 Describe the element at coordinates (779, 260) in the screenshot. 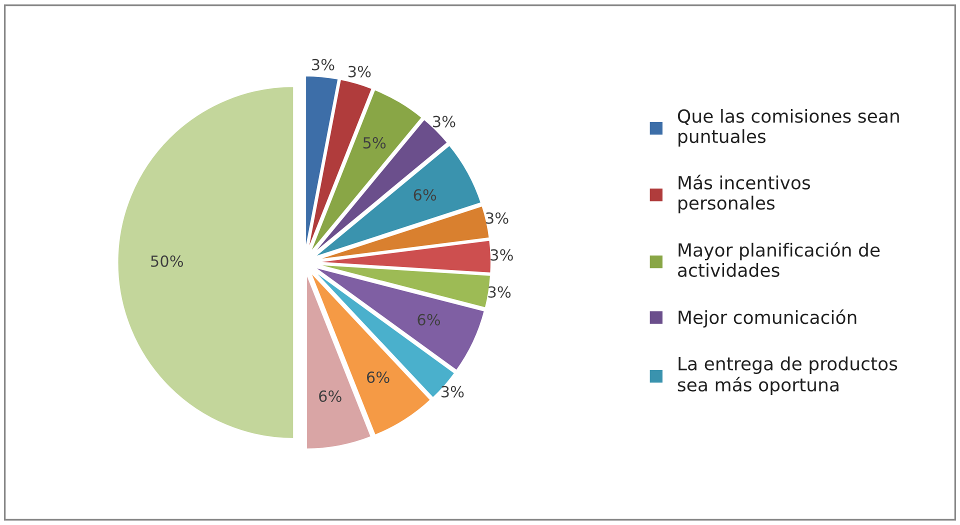

I see `legend-label: Mayor planificación de actividades` at that location.